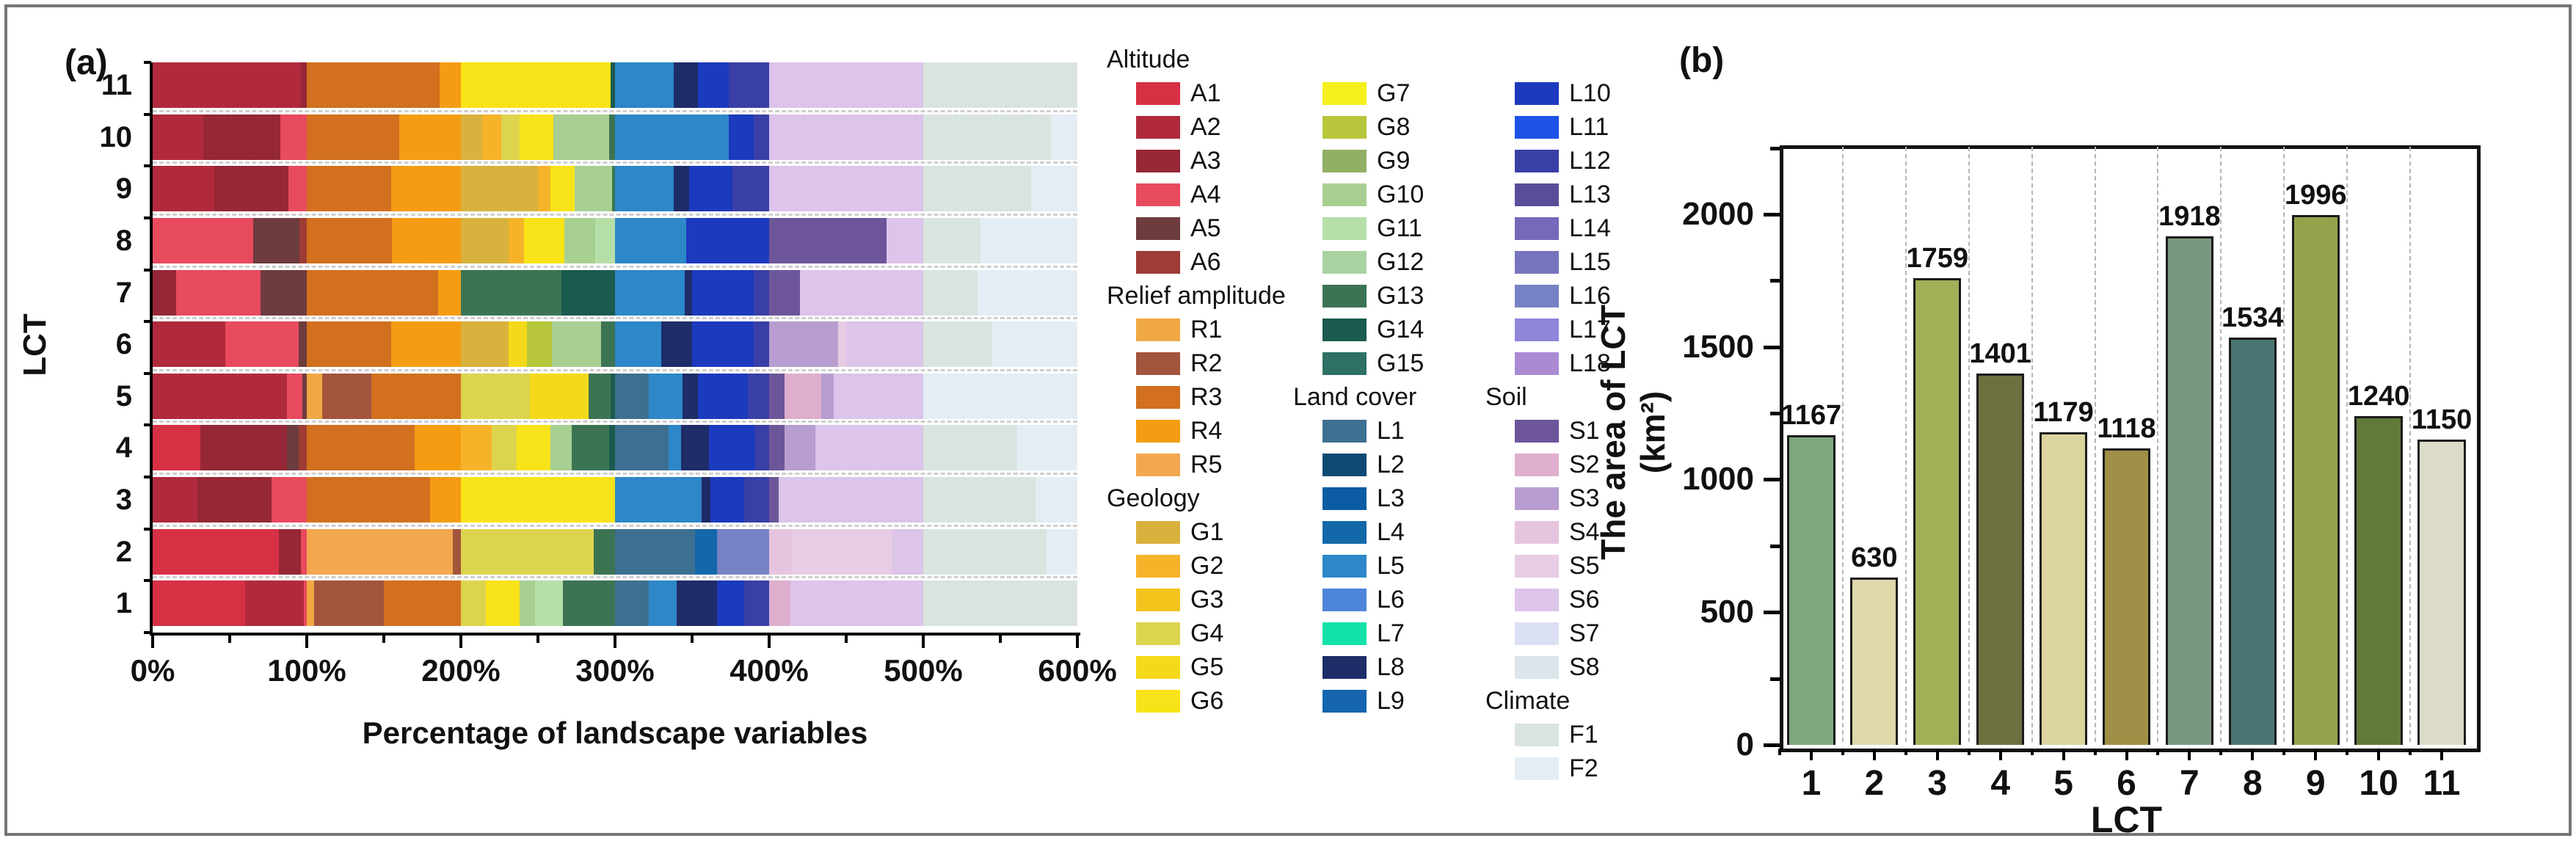 The width and height of the screenshot is (2576, 841). What do you see at coordinates (346, 396) in the screenshot?
I see `bar-segment-R2` at bounding box center [346, 396].